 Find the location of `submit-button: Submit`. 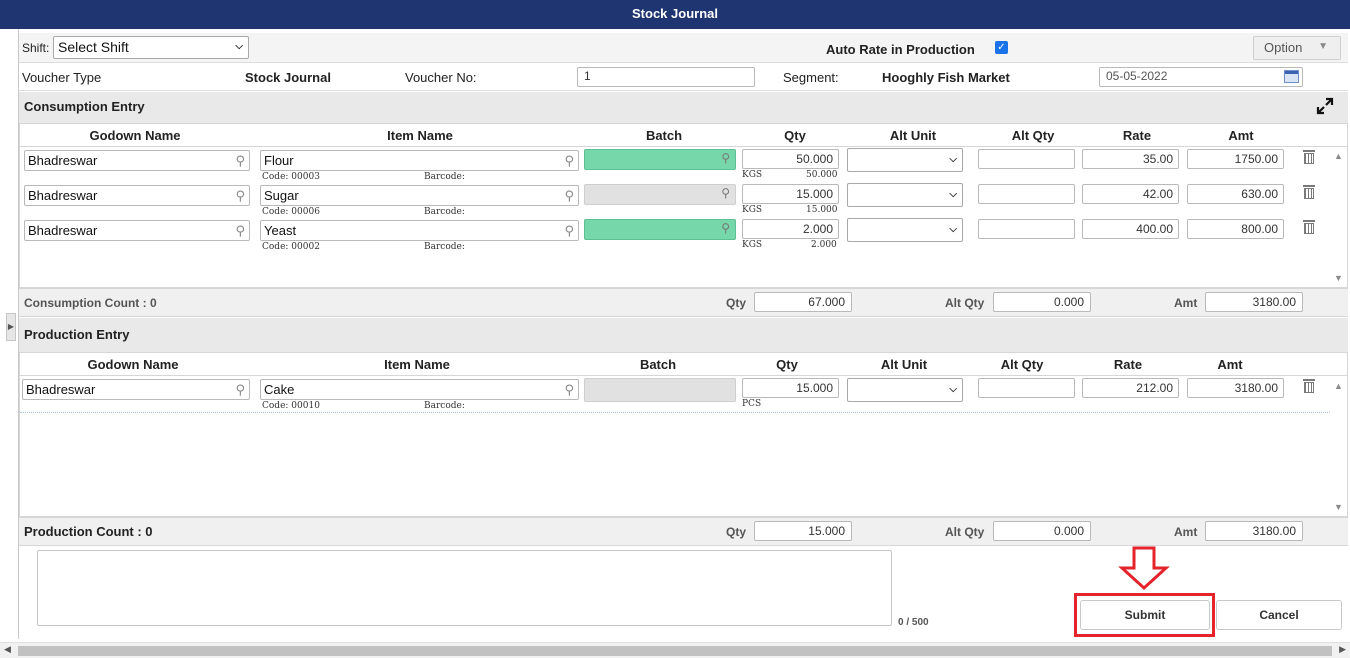

submit-button: Submit is located at coordinates (1145, 615).